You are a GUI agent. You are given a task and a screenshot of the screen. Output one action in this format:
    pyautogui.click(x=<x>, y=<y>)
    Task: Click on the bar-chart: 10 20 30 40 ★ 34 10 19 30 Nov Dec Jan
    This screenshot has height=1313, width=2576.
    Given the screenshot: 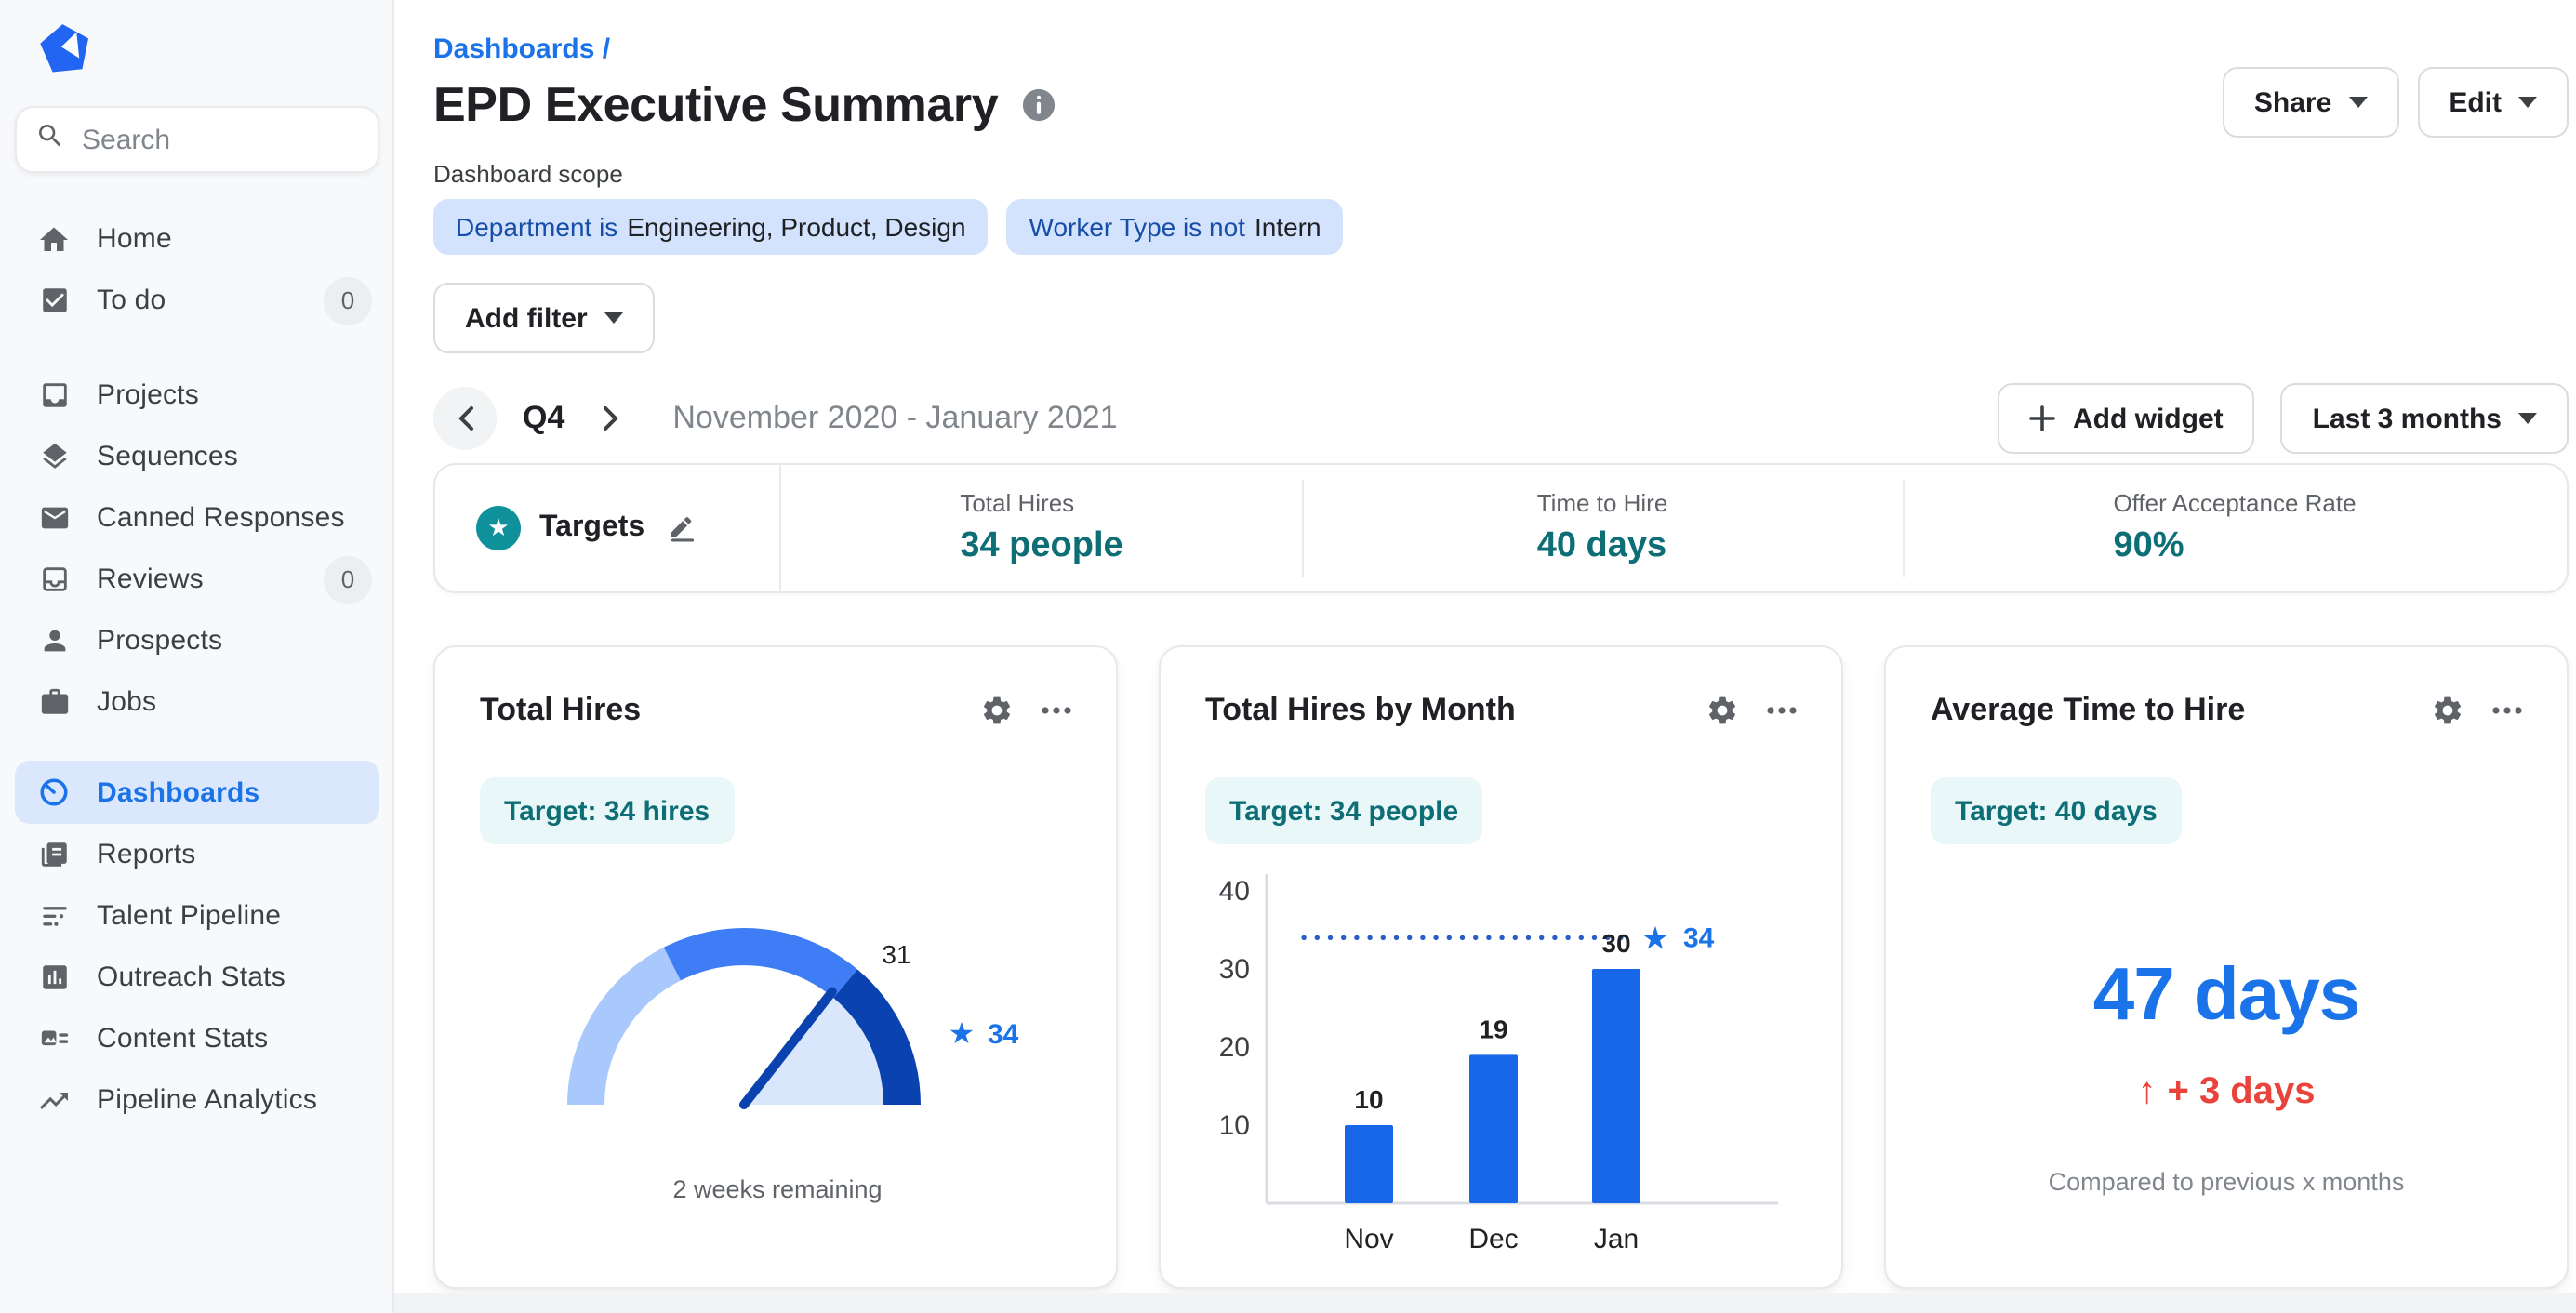 What is the action you would take?
    pyautogui.click(x=1498, y=1064)
    